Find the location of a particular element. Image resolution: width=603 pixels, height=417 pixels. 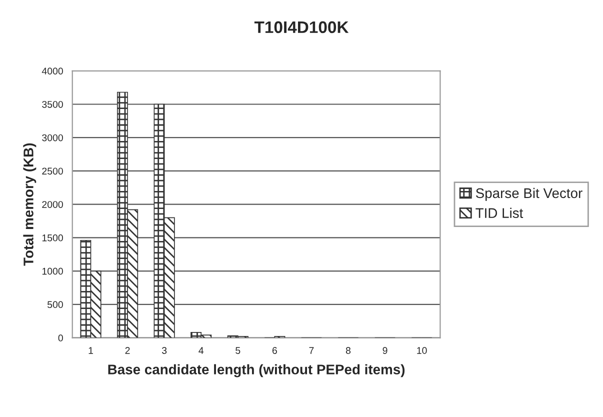

x-tick-label: 3 is located at coordinates (164, 350).